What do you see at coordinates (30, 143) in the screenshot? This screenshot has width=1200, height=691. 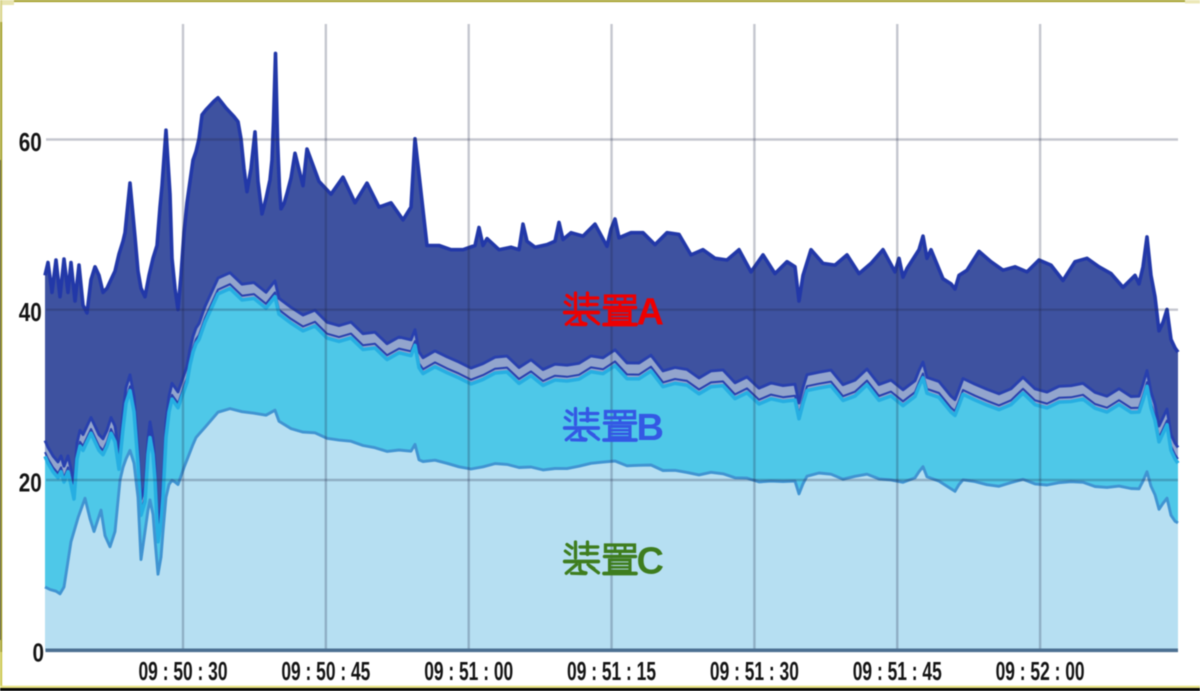 I see `svg-text: 60` at bounding box center [30, 143].